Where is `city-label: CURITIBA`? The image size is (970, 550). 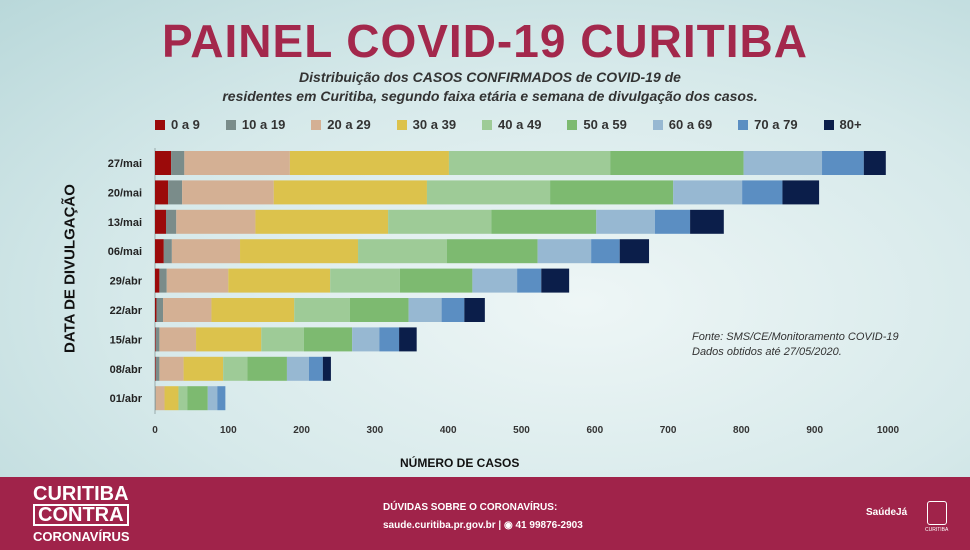
city-label: CURITIBA is located at coordinates (937, 530).